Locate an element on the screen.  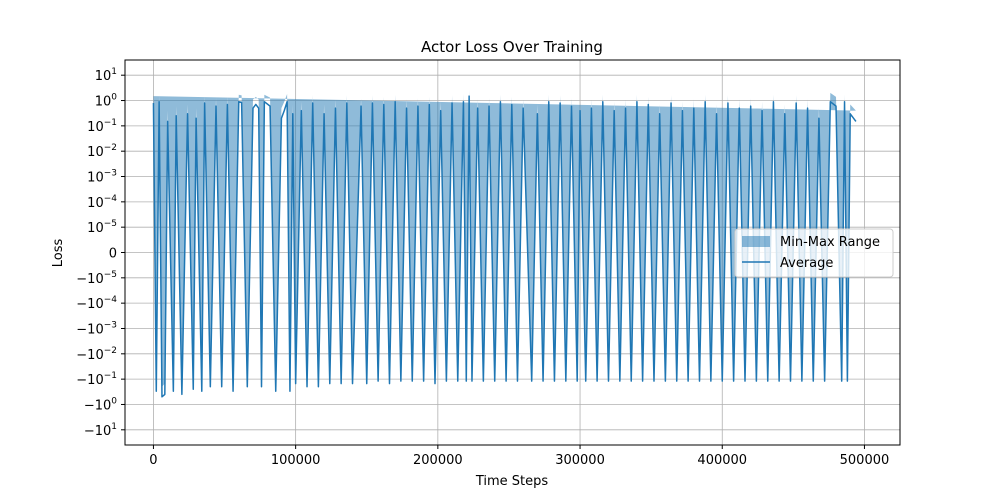
legend: Min-Max Range Average is located at coordinates (814, 253).